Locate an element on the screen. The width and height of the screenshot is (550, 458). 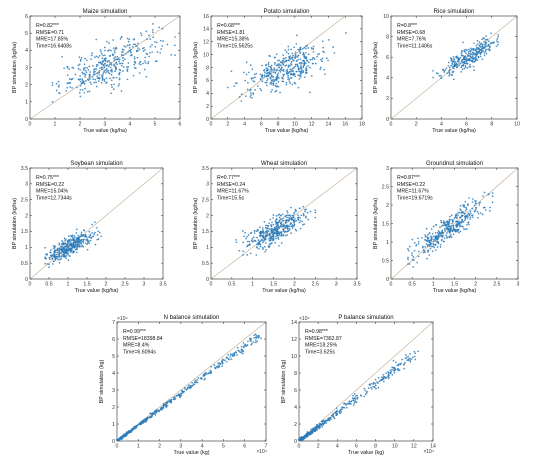
x-tick-label: 4 is located at coordinates (202, 447).